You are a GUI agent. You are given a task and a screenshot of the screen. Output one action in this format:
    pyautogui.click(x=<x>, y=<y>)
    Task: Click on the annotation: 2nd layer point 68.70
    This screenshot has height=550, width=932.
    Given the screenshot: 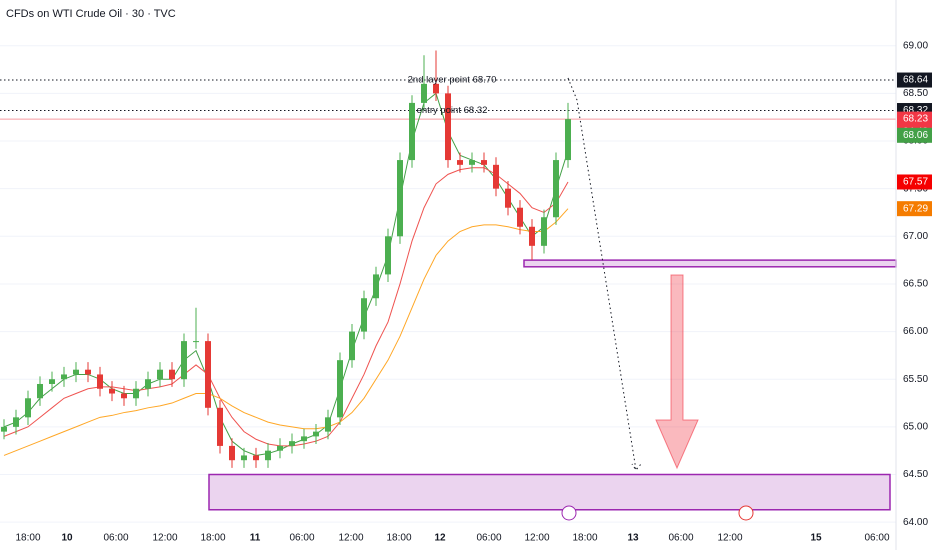 What is the action you would take?
    pyautogui.click(x=452, y=80)
    